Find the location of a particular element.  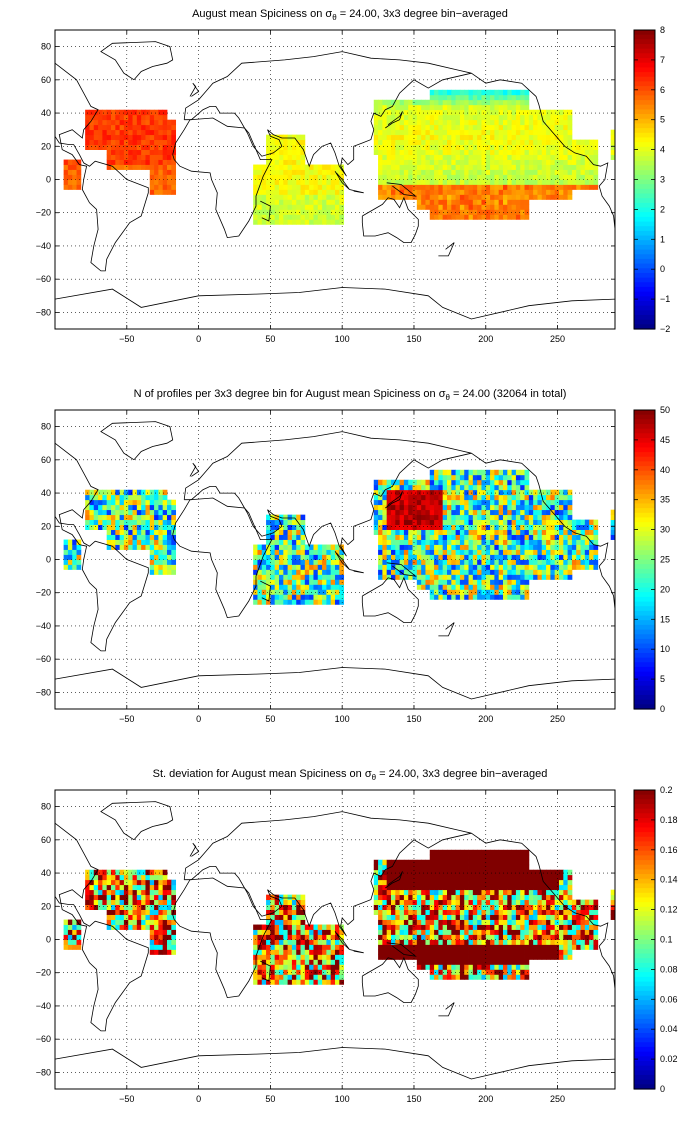

title-sub: θ is located at coordinates (334, 17).